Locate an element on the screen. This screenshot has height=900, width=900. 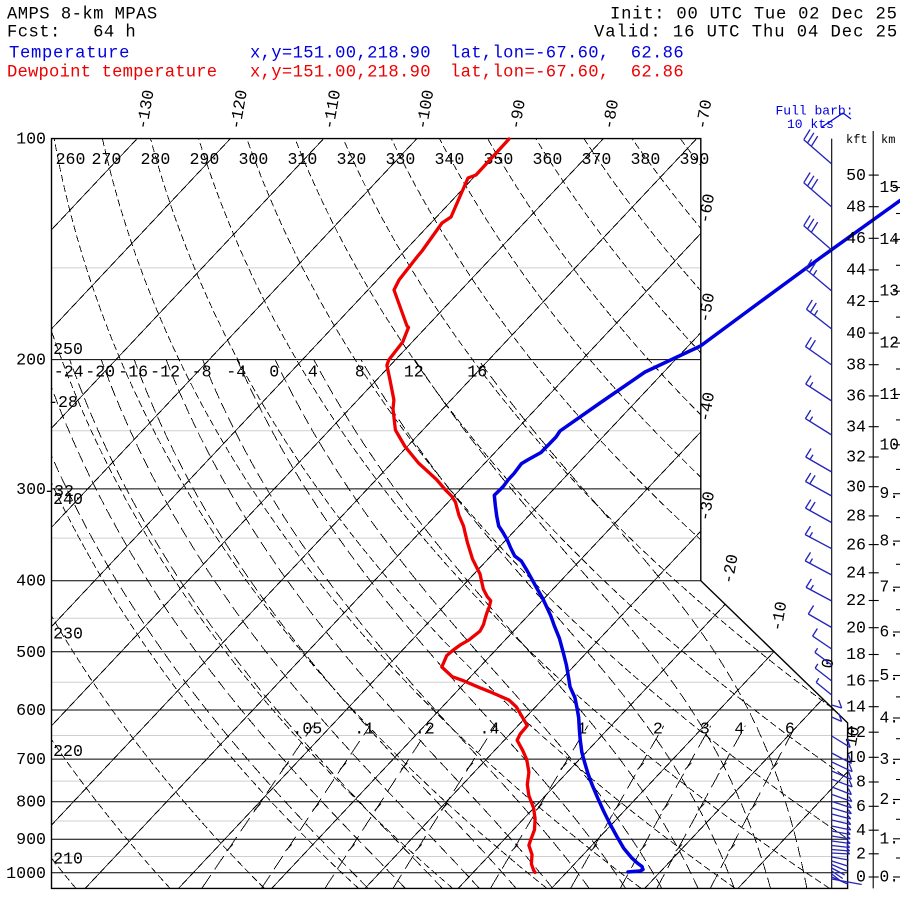
svg-text: 220 is located at coordinates (68, 751).